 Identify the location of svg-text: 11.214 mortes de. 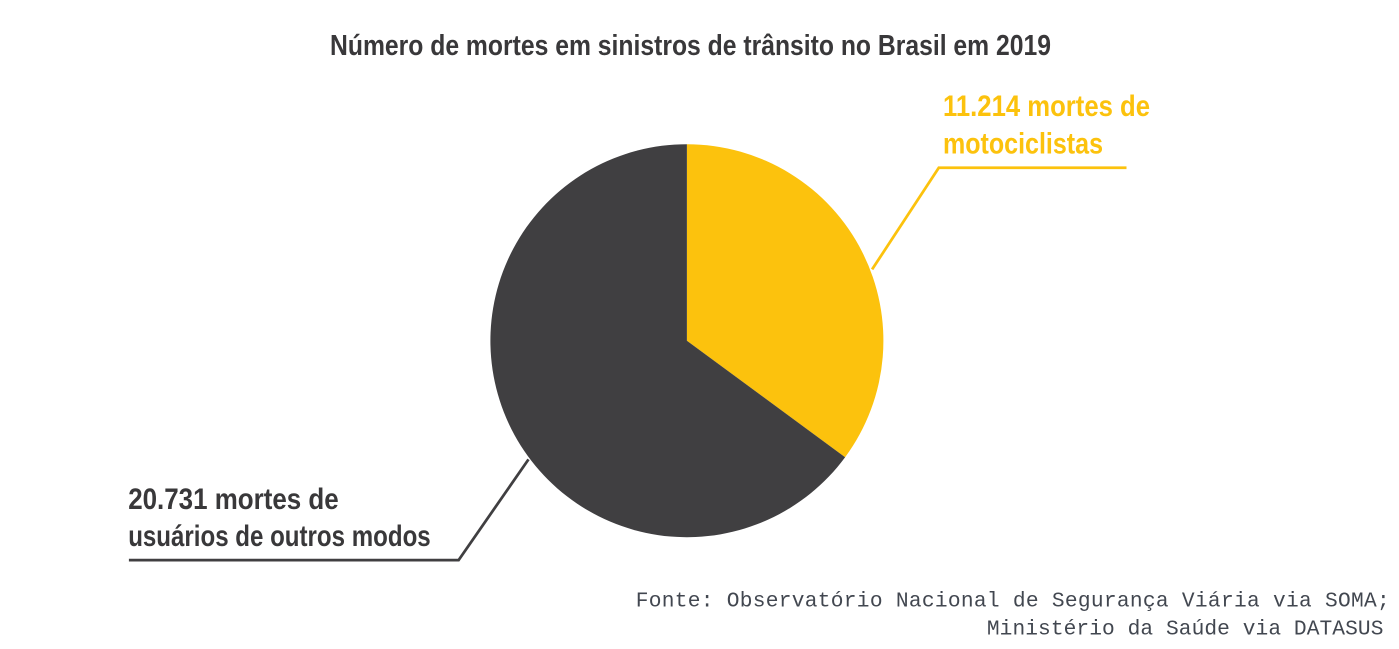
(1046, 106).